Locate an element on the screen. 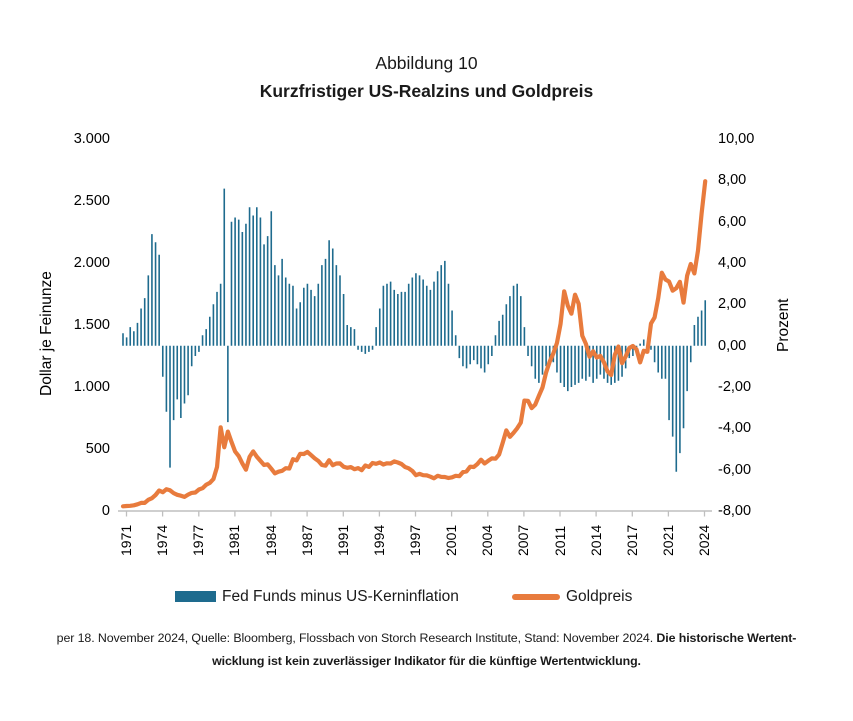 The image size is (853, 721). footnote-disclaimer-part1: Die historische Wertent- is located at coordinates (726, 638).